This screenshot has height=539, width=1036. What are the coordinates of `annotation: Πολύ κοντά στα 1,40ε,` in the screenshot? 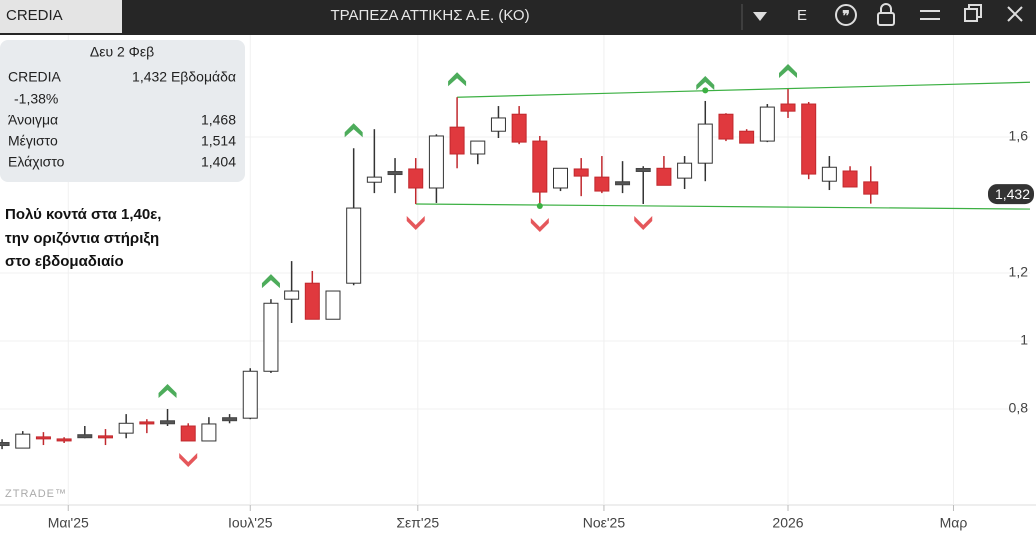 It's located at (83, 214).